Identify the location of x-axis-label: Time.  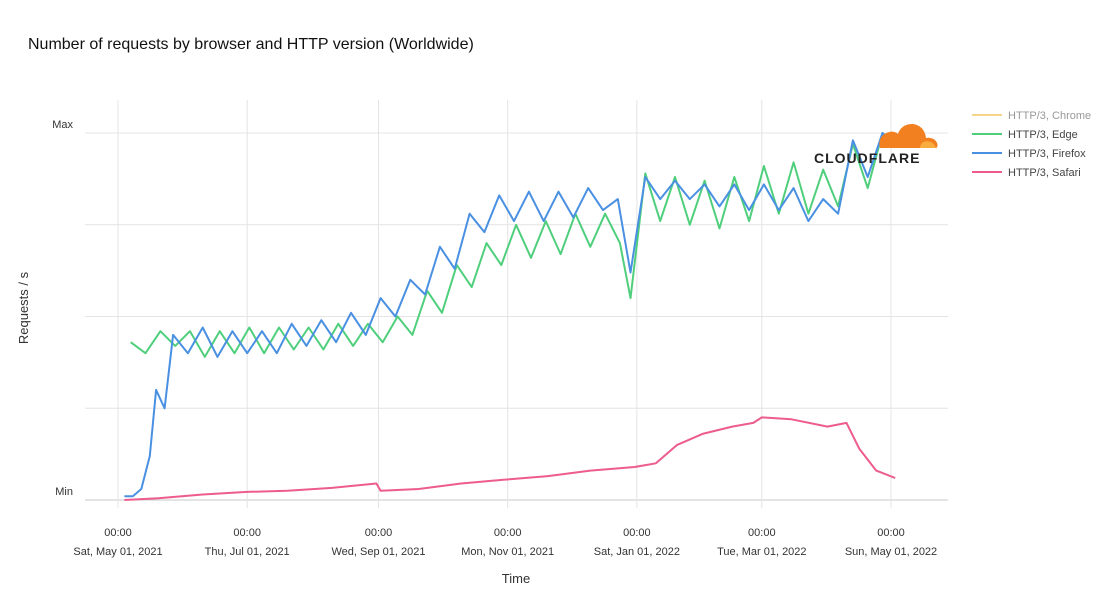
(516, 578).